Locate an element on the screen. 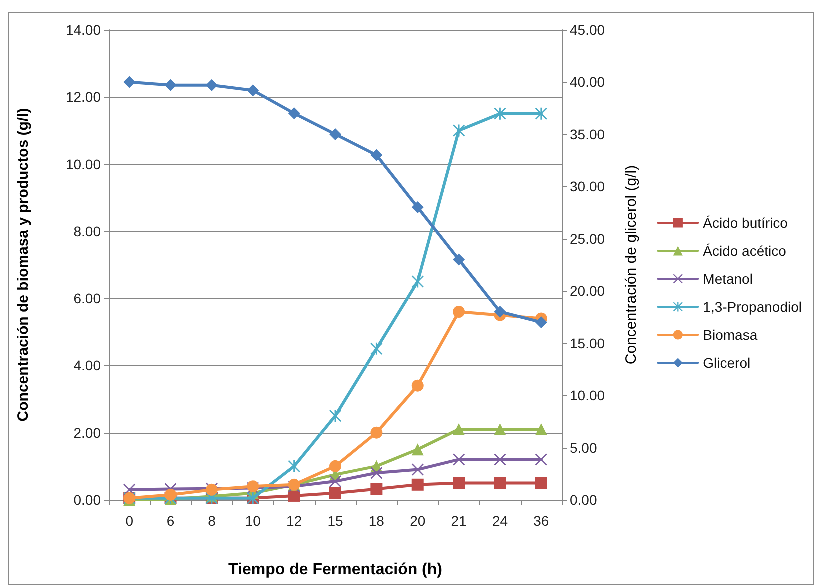 The width and height of the screenshot is (815, 586). legend-label: Metanol is located at coordinates (728, 279).